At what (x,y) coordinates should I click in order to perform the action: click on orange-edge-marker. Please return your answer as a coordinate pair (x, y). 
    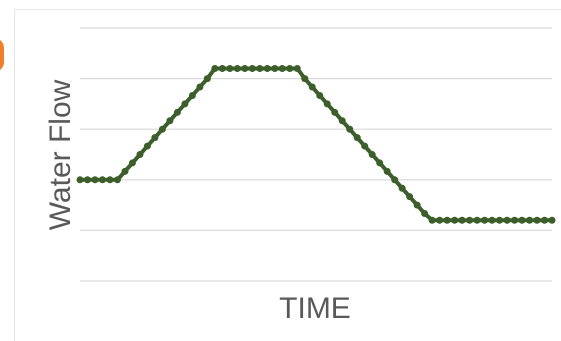
    Looking at the image, I should click on (2, 55).